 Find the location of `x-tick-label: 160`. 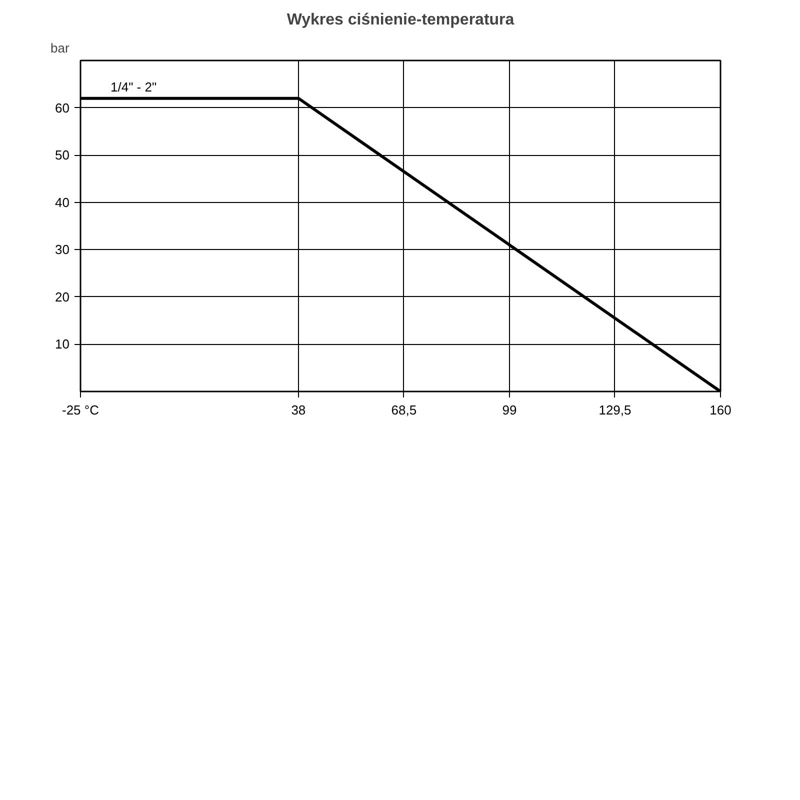

x-tick-label: 160 is located at coordinates (721, 410).